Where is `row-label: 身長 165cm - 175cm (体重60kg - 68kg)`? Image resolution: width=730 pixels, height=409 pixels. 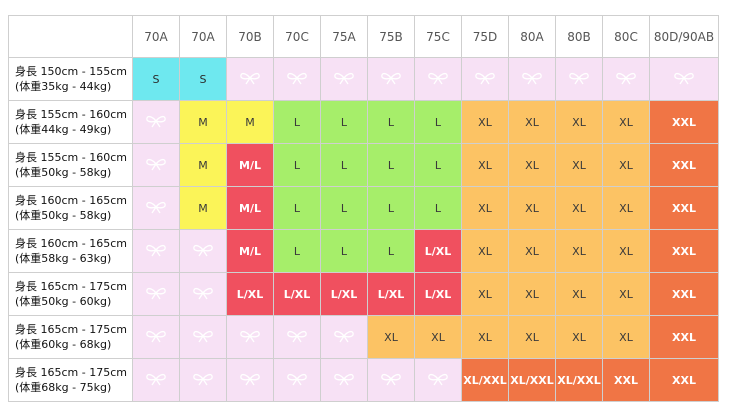
row-label: 身長 165cm - 175cm (体重60kg - 68kg) is located at coordinates (70, 337).